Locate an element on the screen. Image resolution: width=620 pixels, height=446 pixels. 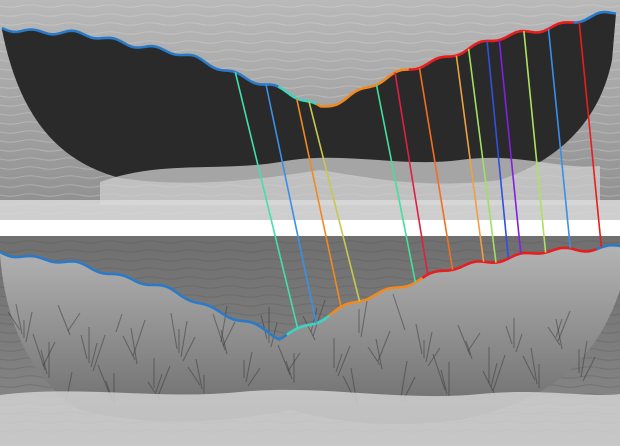
panel-divider is located at coordinates (310, 228).